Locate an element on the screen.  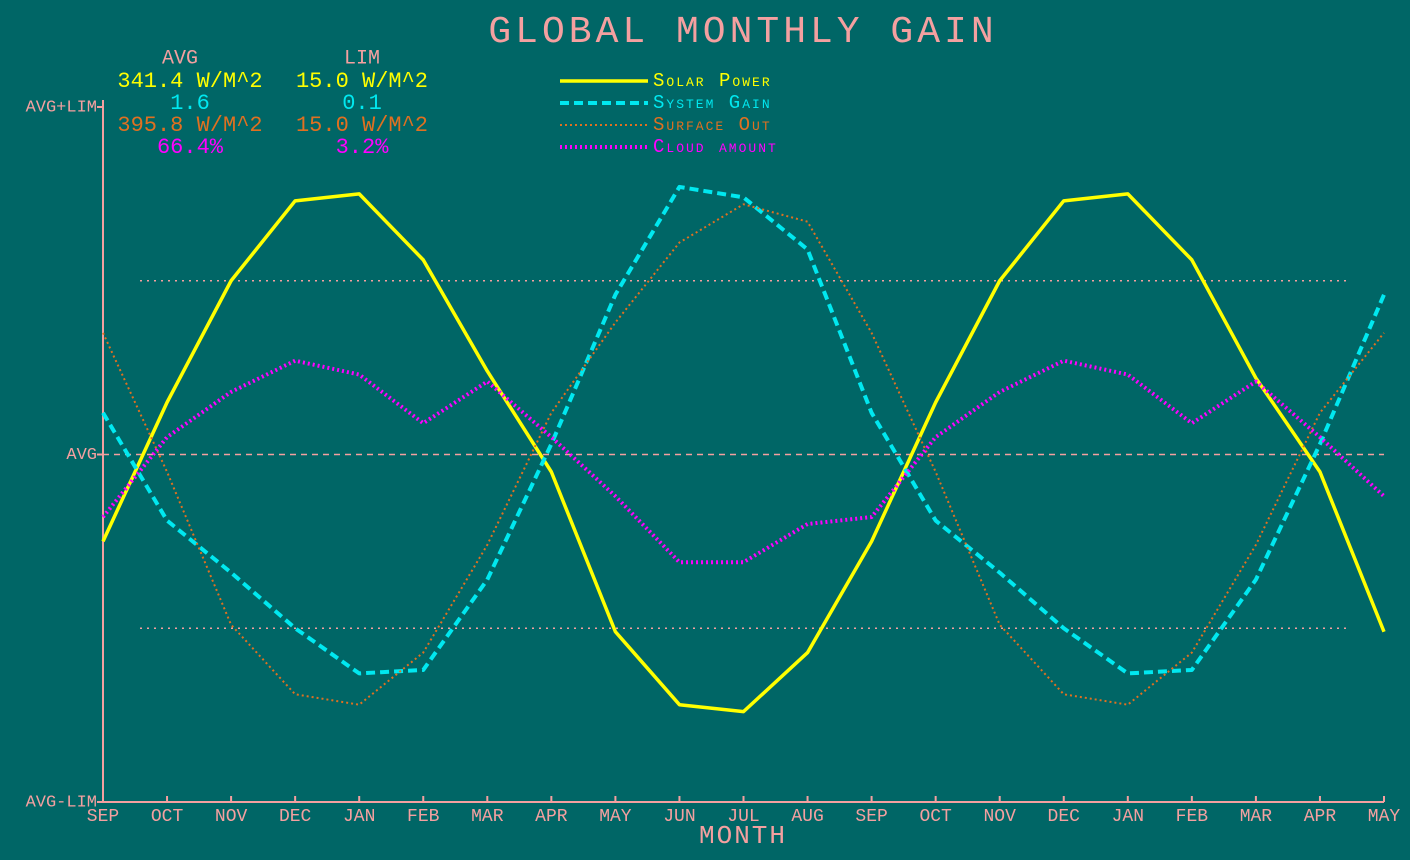
x-tick-label: AUG is located at coordinates (807, 817).